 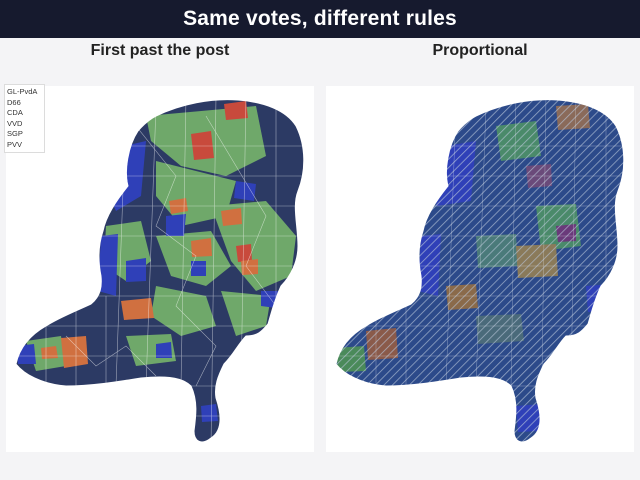 I want to click on page-title: Same votes, different rules, so click(x=320, y=18).